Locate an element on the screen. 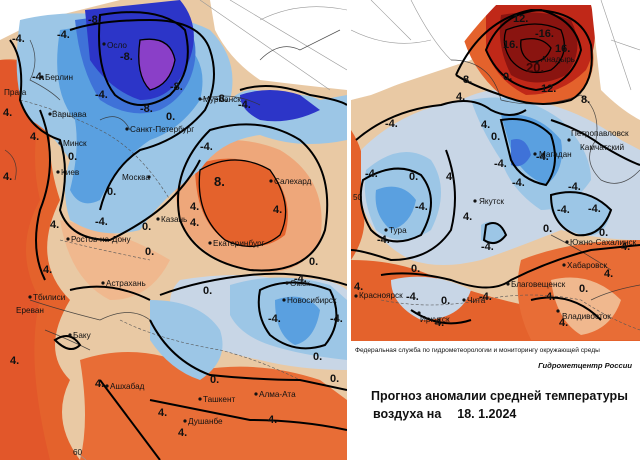  city-yakutsk: Якутск is located at coordinates (491, 201).